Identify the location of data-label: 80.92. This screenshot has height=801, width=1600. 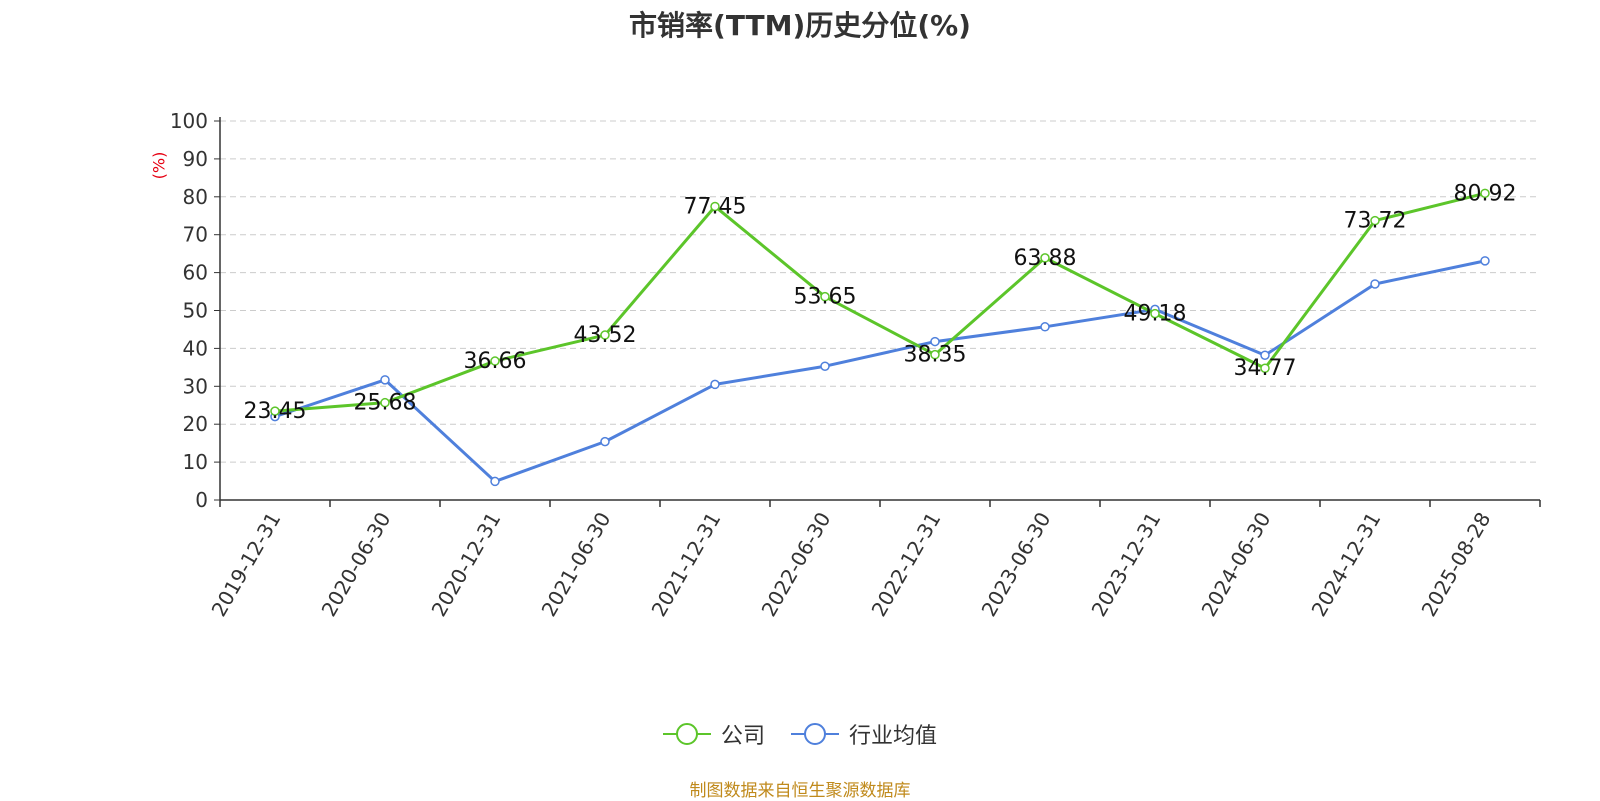
(1485, 193).